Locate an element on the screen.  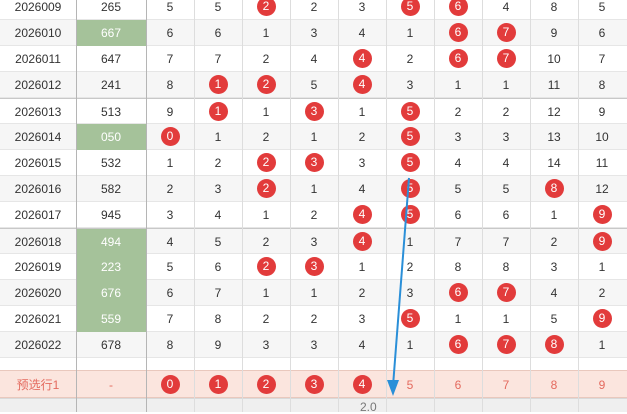
digit-cell-1: 3 is located at coordinates (218, 189).